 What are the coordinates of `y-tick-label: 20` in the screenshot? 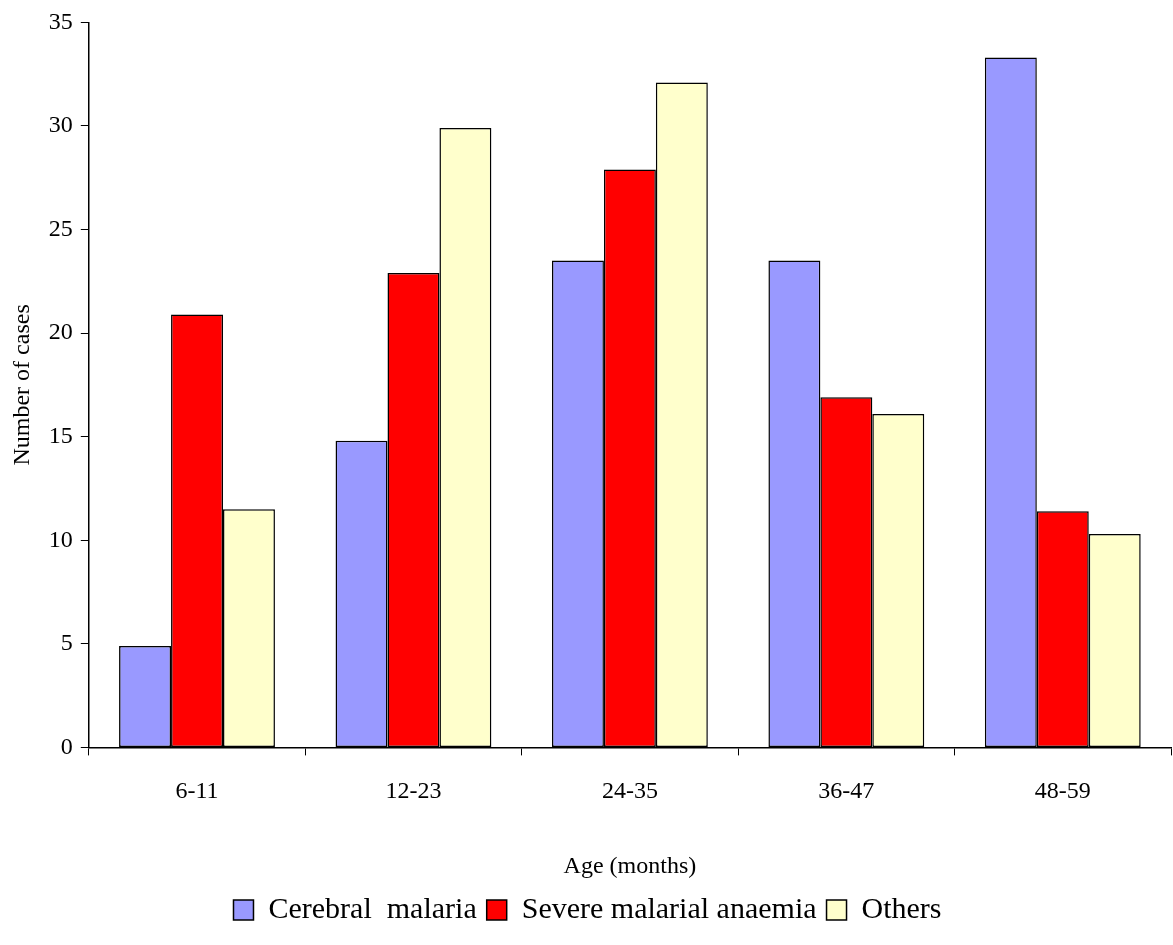 It's located at (60, 331).